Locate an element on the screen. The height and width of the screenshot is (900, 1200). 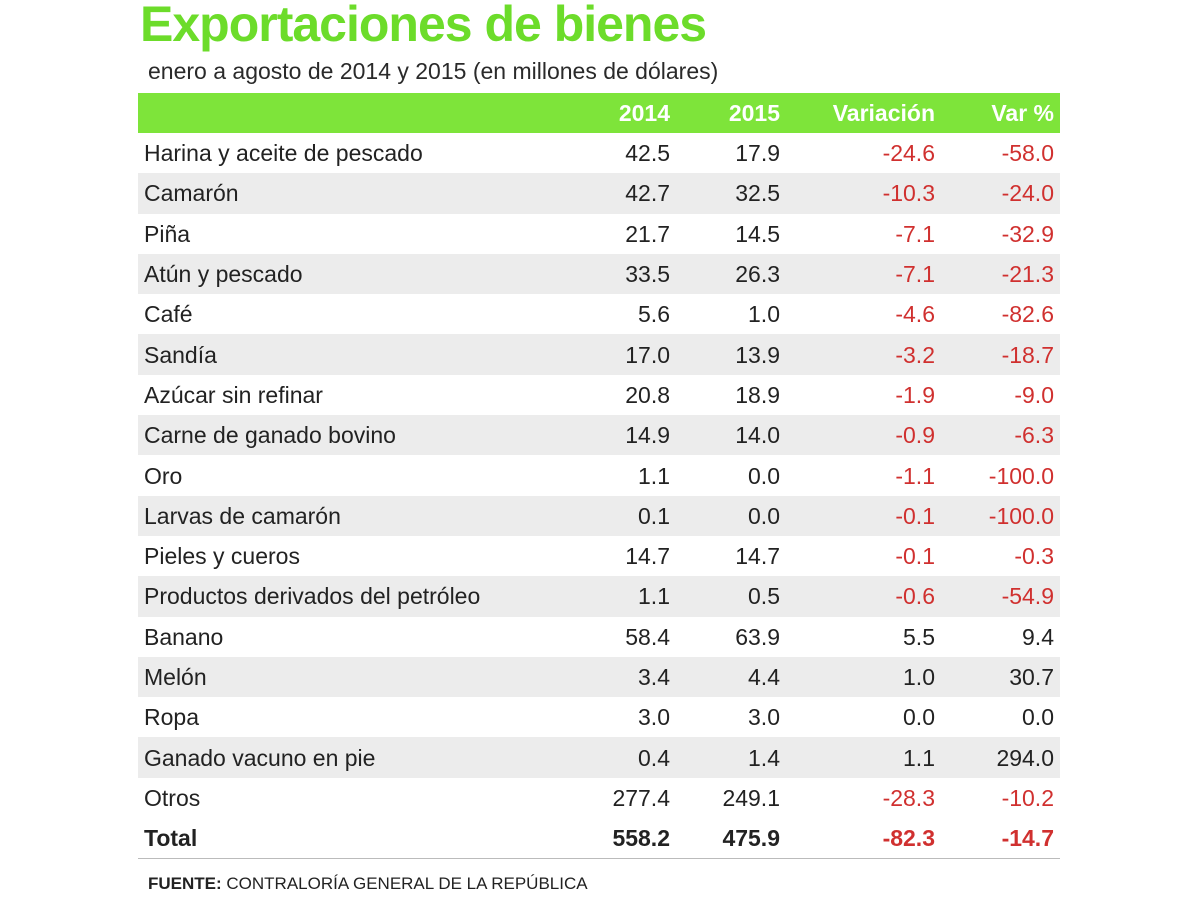
cell-var-pct: 30.7 is located at coordinates (1031, 677).